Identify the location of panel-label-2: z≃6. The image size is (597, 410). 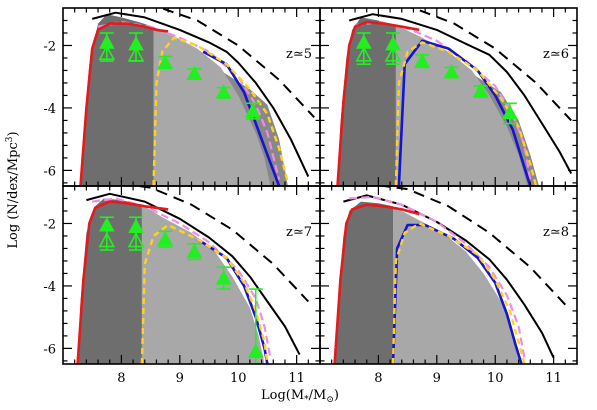
(556, 54).